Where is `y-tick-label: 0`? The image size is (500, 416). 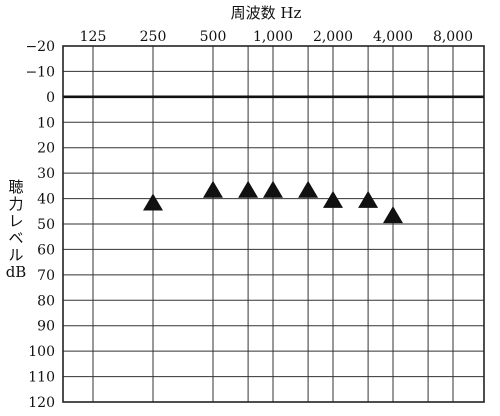 y-tick-label: 0 is located at coordinates (50, 98).